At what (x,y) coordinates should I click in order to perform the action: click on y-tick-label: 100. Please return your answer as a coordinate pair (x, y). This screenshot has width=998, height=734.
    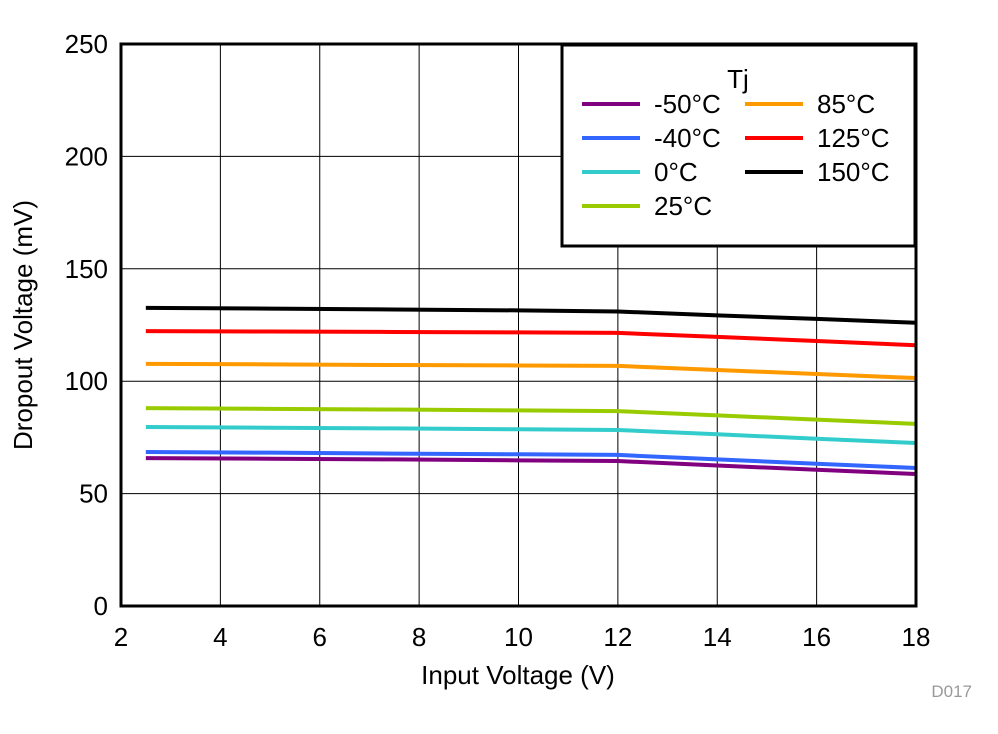
    Looking at the image, I should click on (86, 381).